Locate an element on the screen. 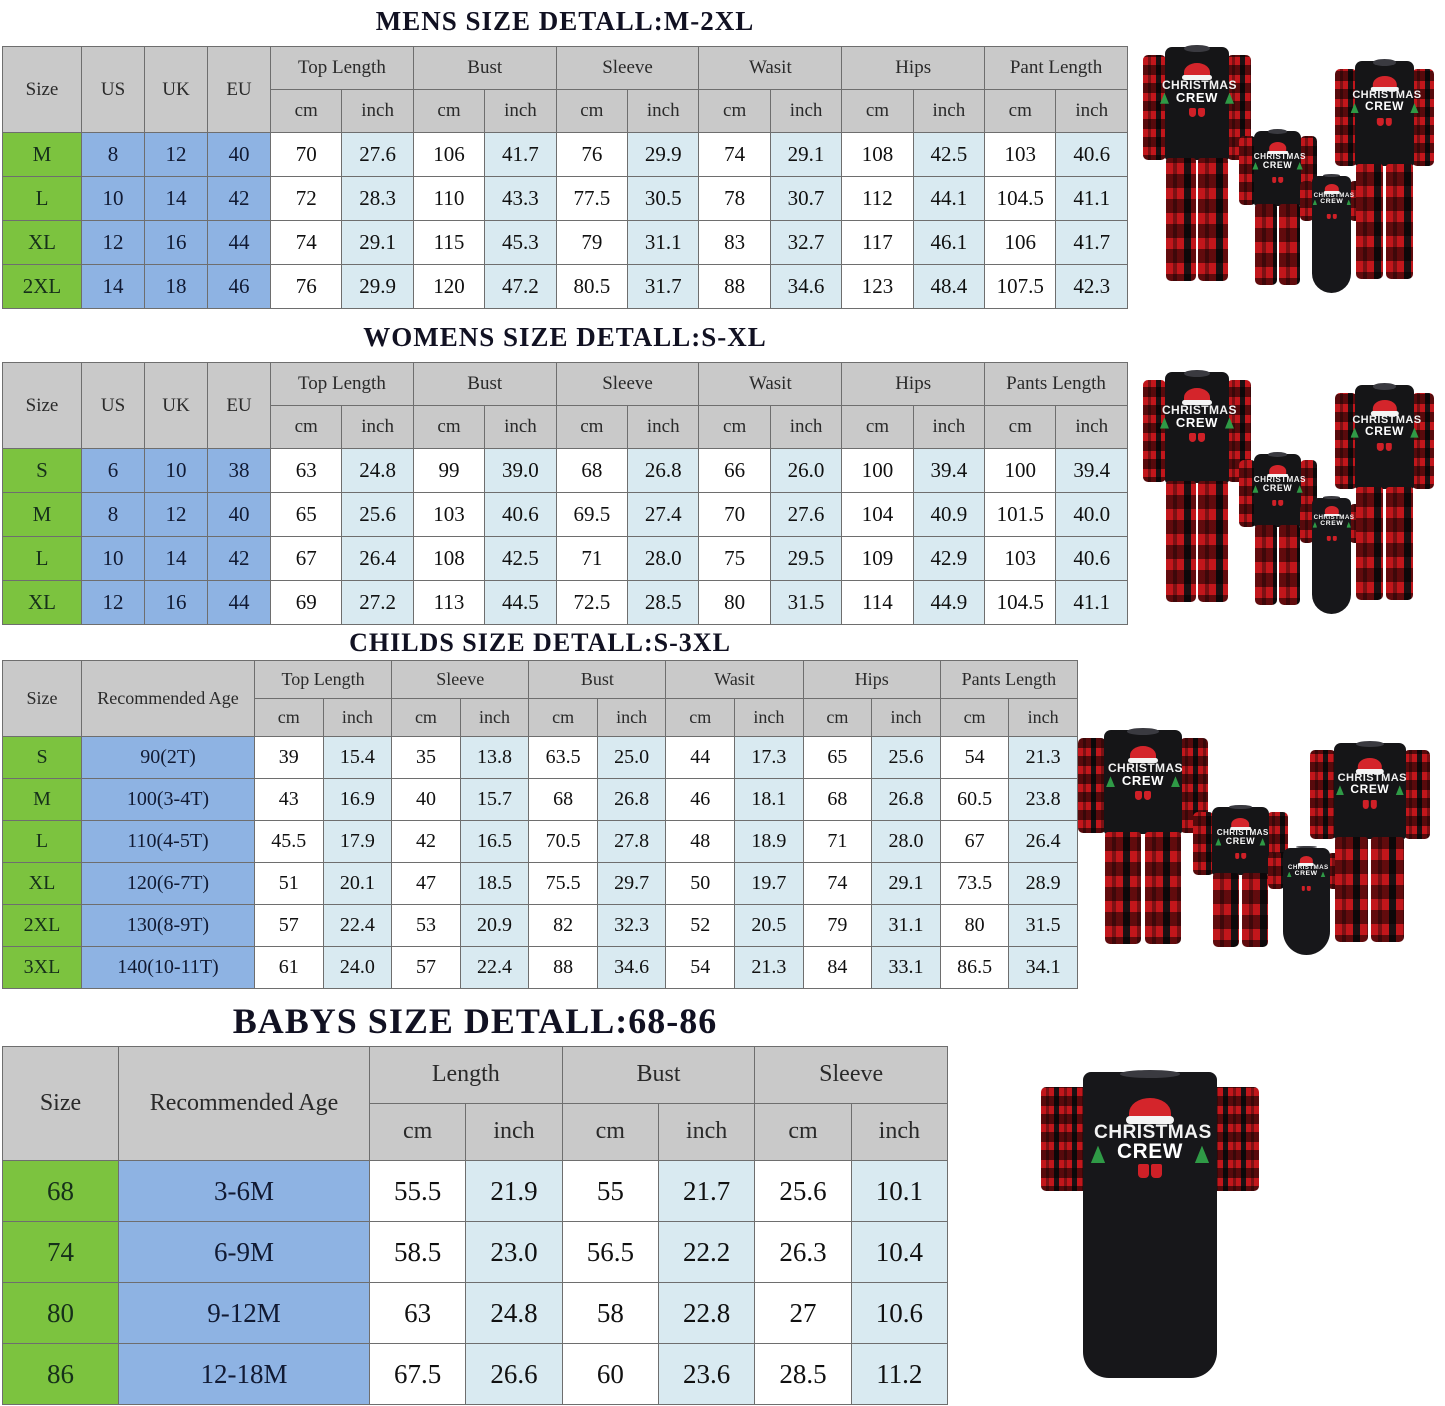  cell-inch: 21.9 is located at coordinates (514, 1191).